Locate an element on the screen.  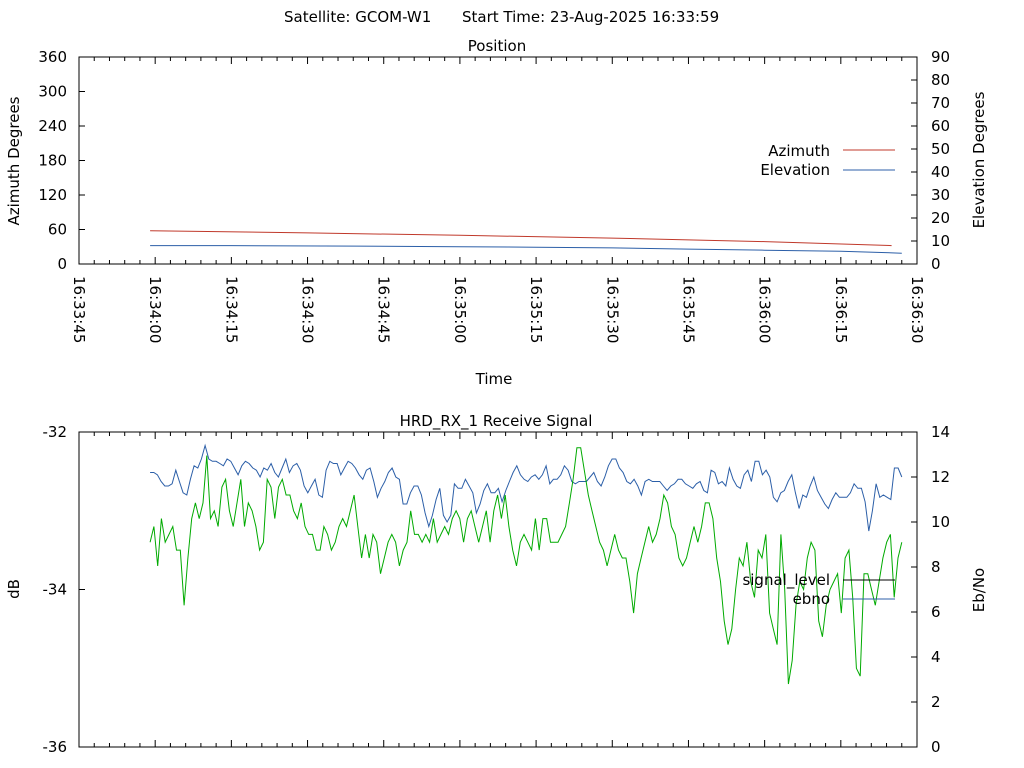
x-tick-label: 16:36:15 is located at coordinates (841, 309).